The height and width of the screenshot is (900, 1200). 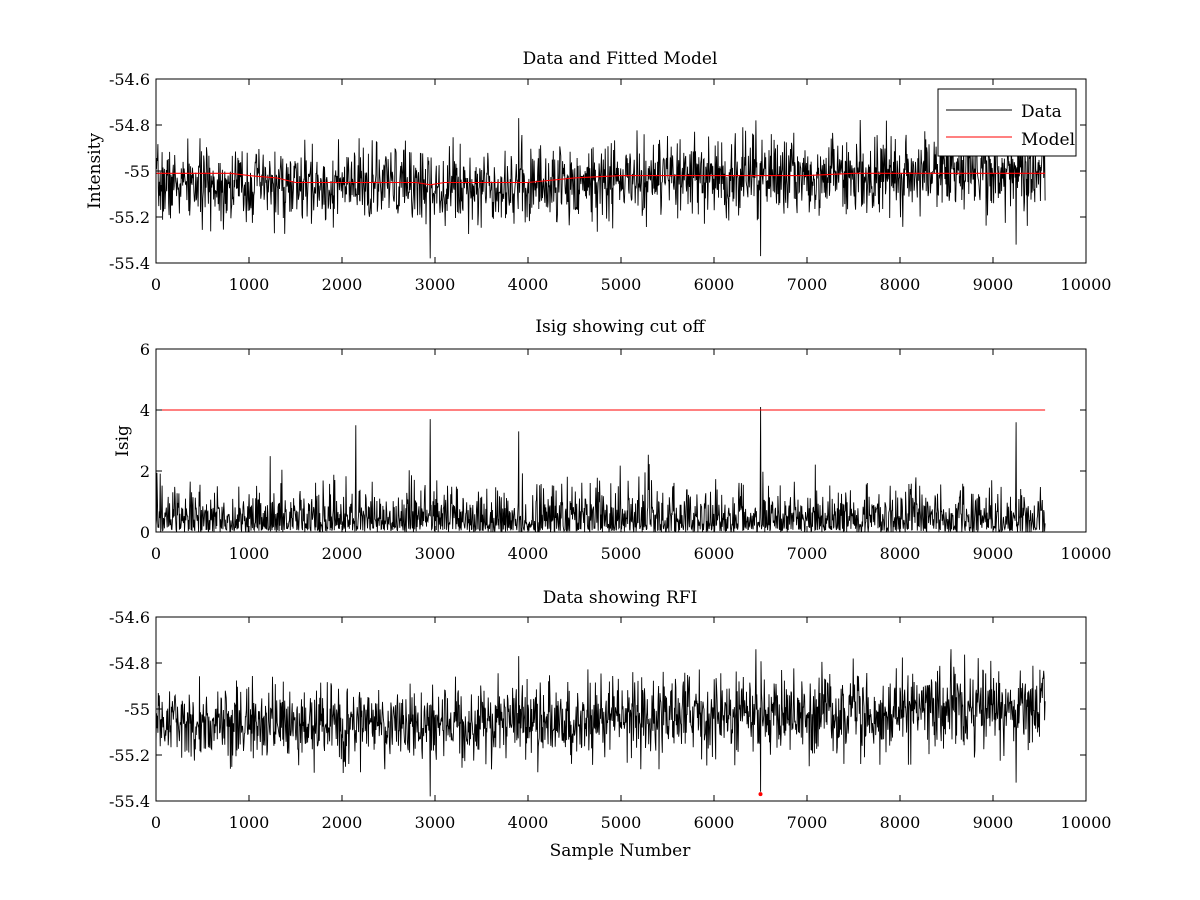 I want to click on legend-box, so click(x=1007, y=122).